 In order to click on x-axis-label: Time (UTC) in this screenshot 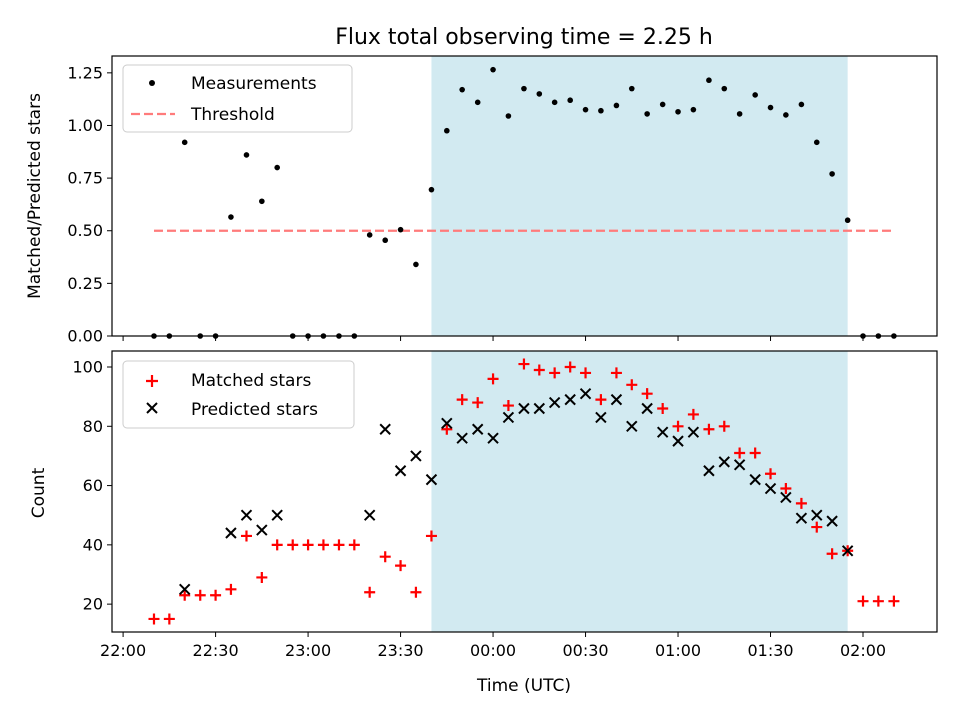, I will do `click(523, 686)`.